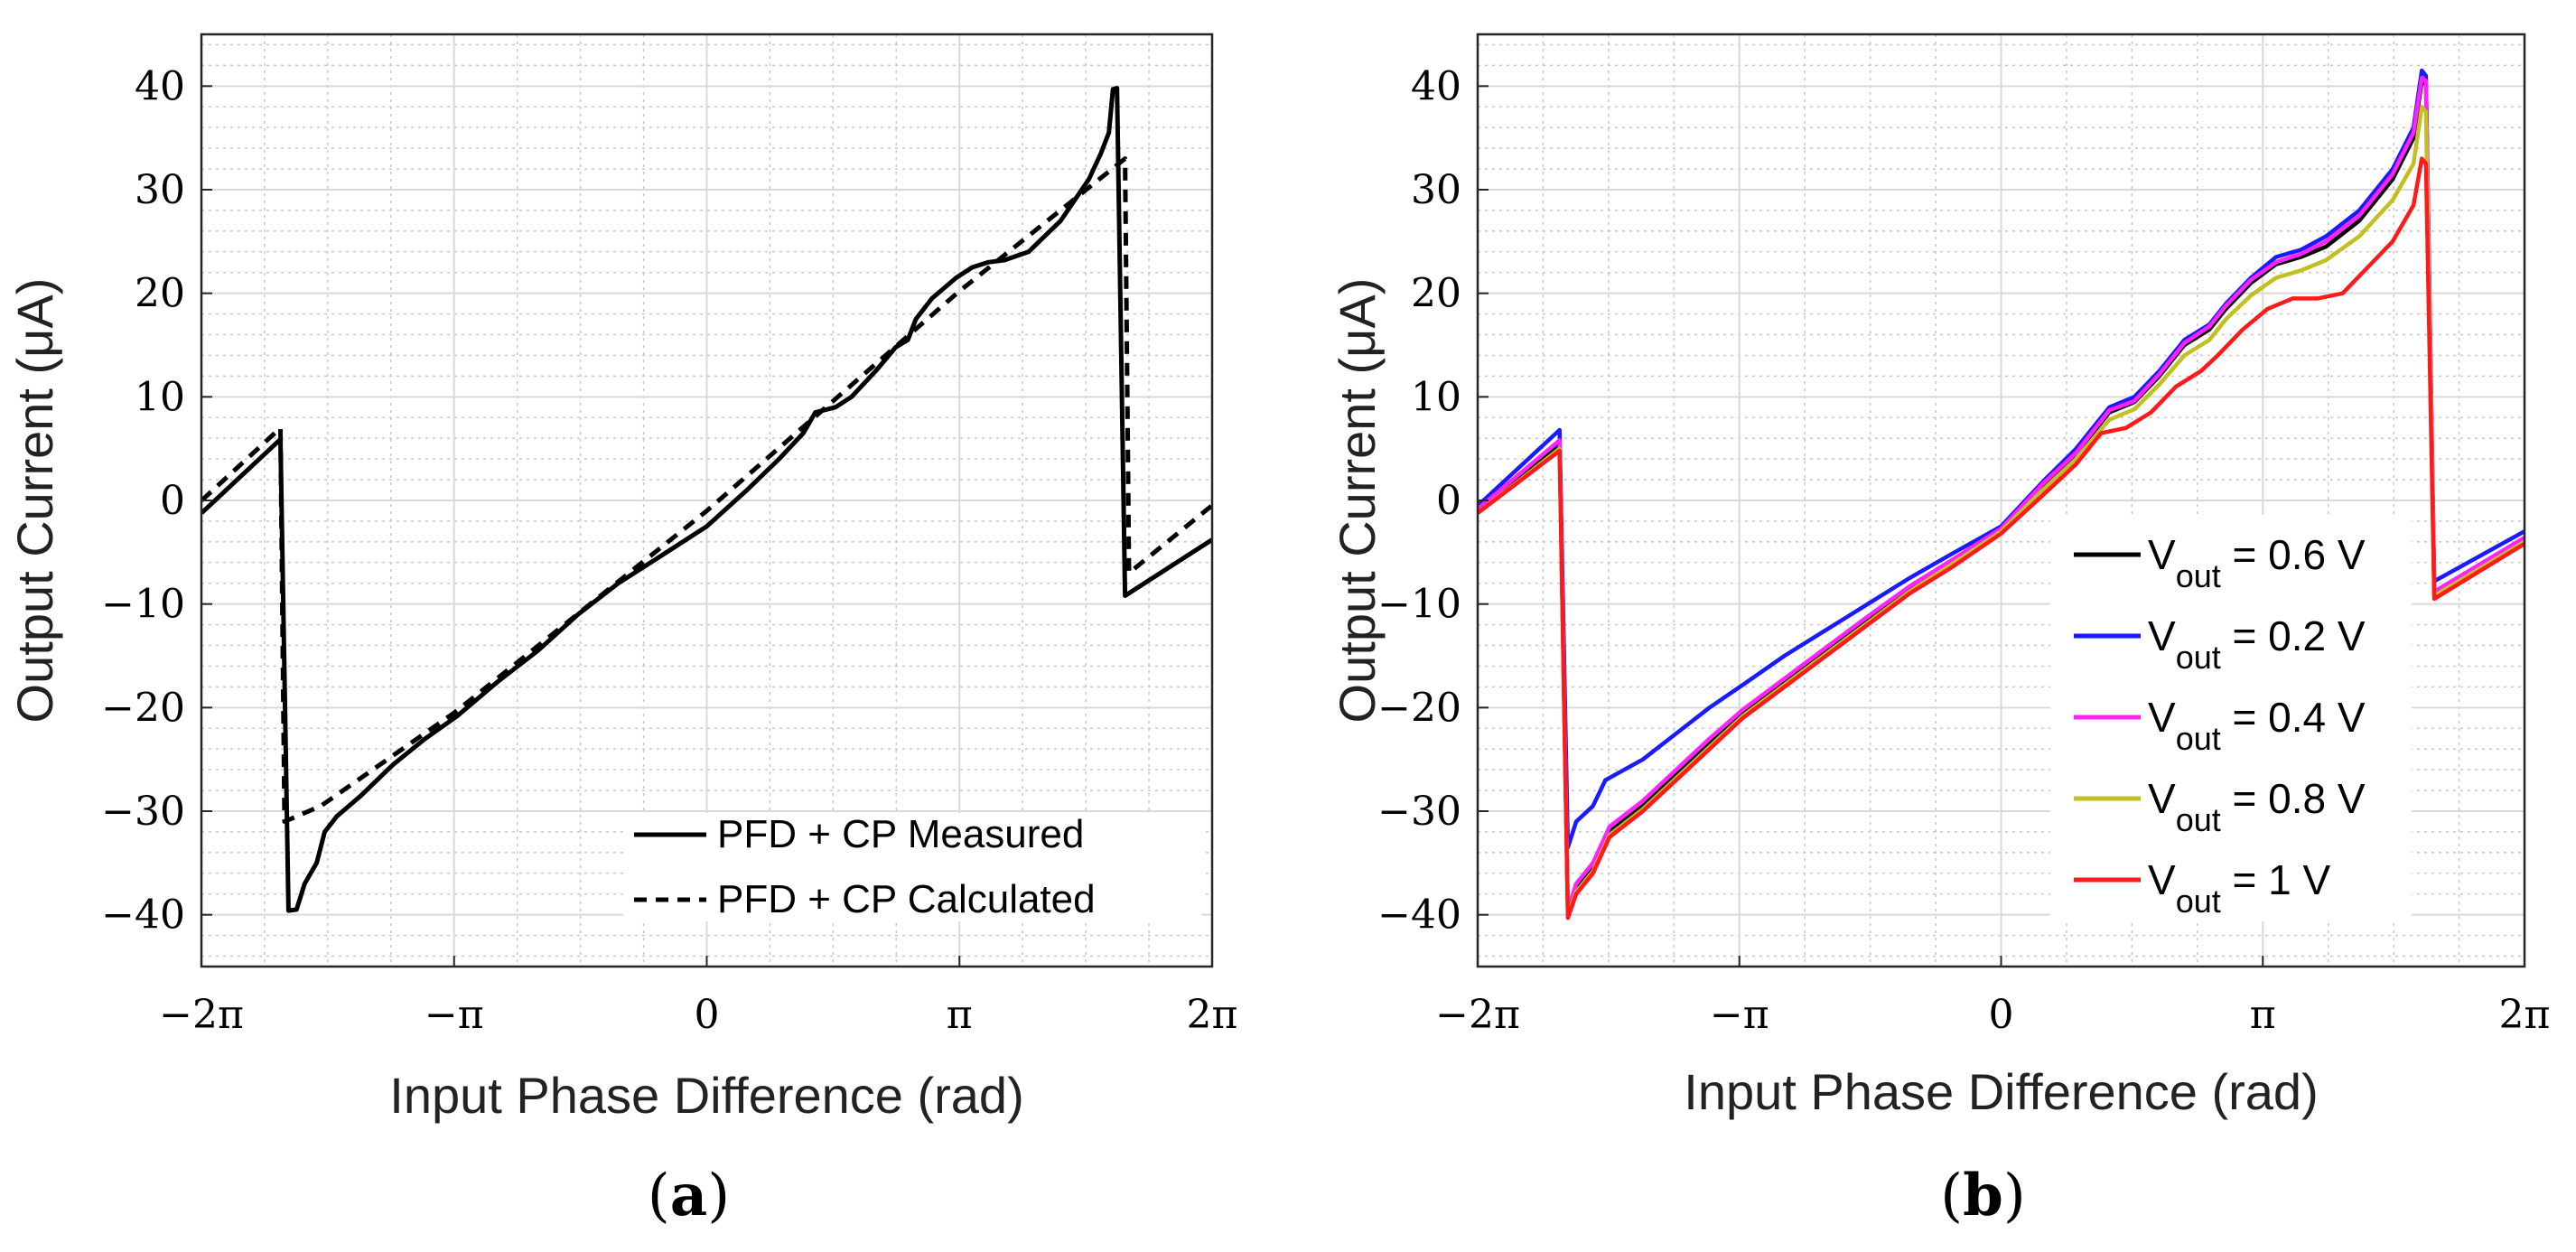  I want to click on legend-label: Vout = 0.2 V, so click(2257, 644).